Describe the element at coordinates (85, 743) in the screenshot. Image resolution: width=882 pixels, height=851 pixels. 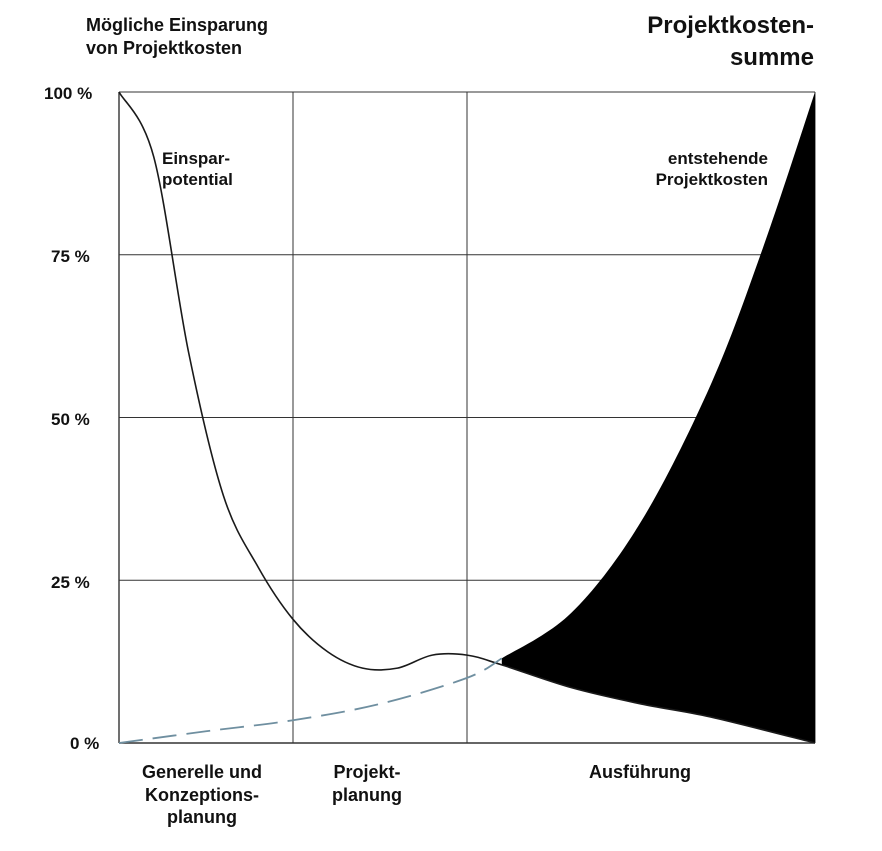
I see `y-tick-label: 0 %` at that location.